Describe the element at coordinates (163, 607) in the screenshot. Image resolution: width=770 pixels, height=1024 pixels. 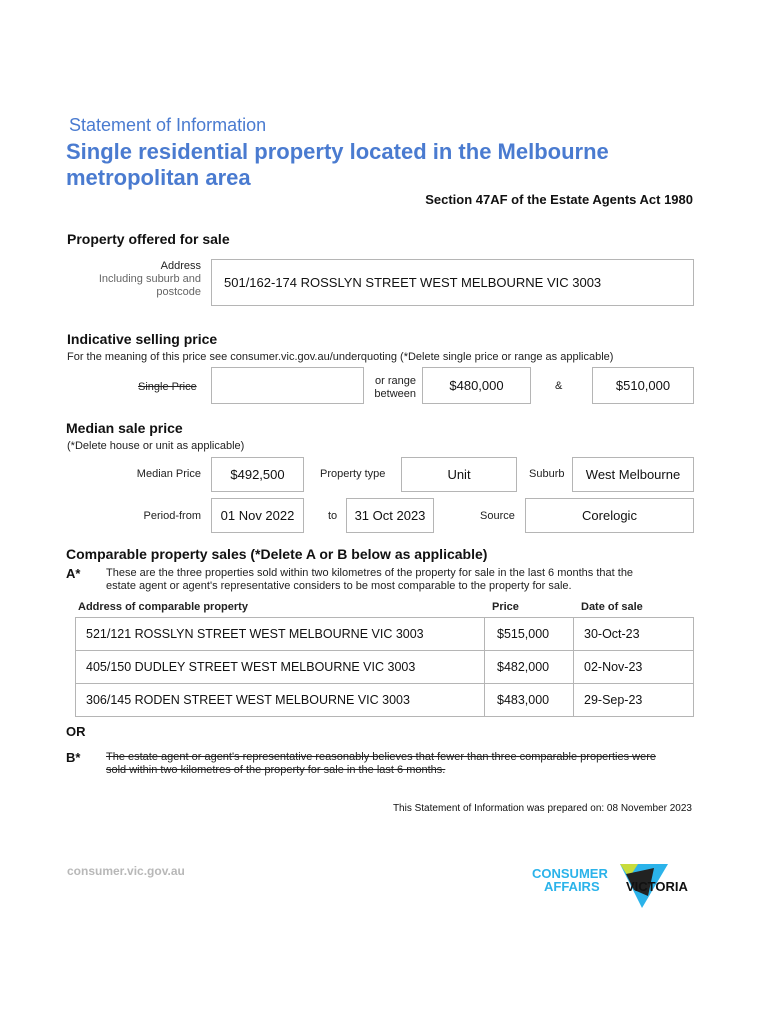
I see `column-address: Address of comparable property` at that location.